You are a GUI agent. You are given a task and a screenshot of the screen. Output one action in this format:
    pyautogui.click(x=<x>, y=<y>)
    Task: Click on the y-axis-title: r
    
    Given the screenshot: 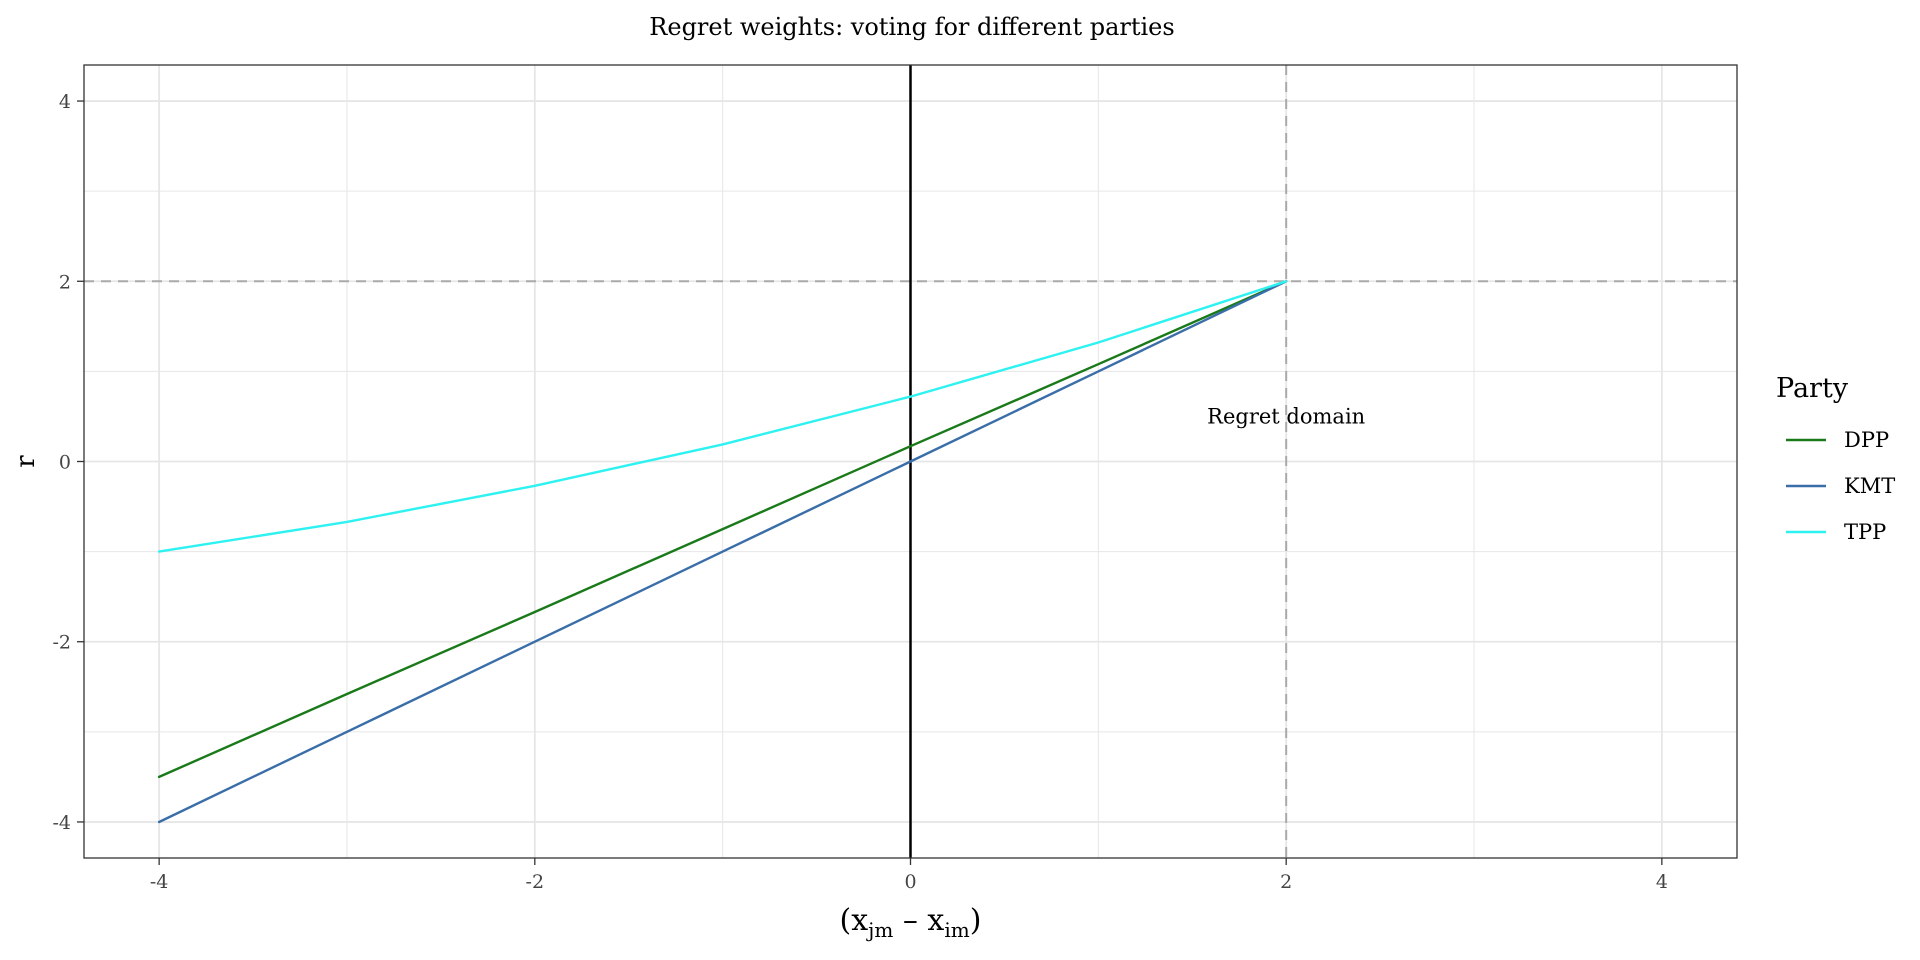 What is the action you would take?
    pyautogui.click(x=26, y=461)
    